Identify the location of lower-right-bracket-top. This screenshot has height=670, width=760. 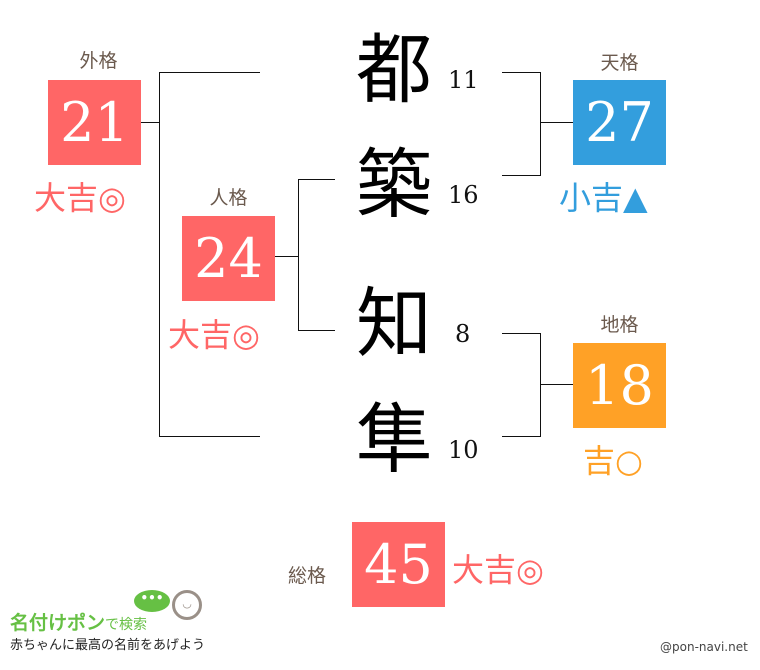
(521, 333).